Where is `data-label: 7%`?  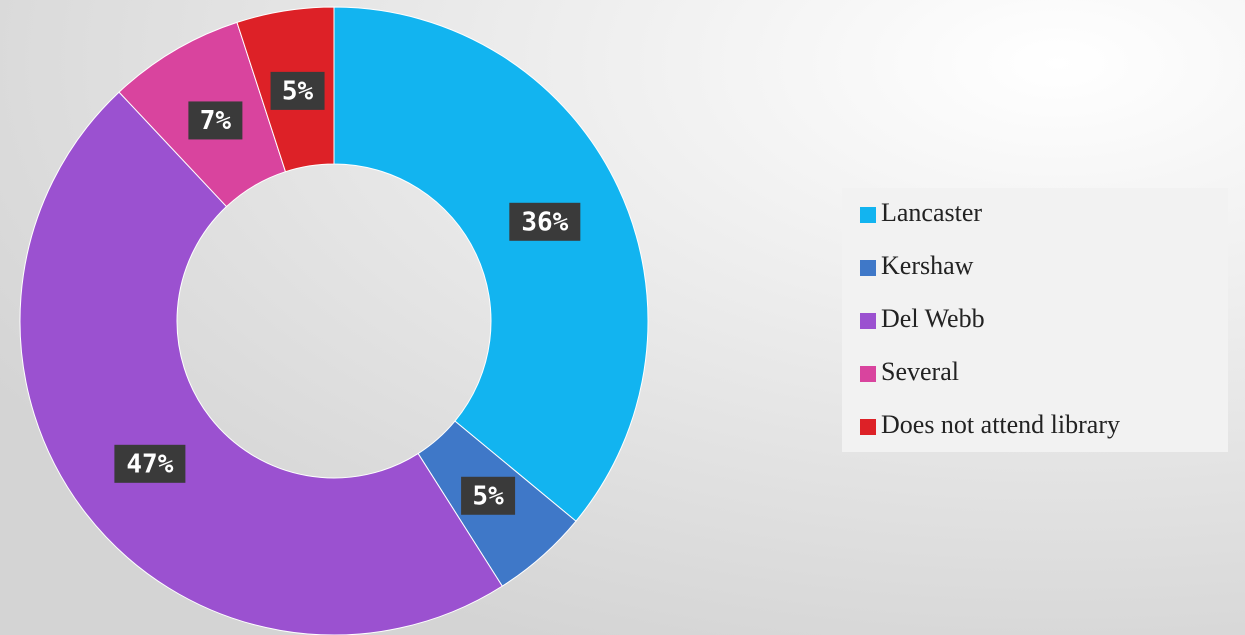 data-label: 7% is located at coordinates (216, 121).